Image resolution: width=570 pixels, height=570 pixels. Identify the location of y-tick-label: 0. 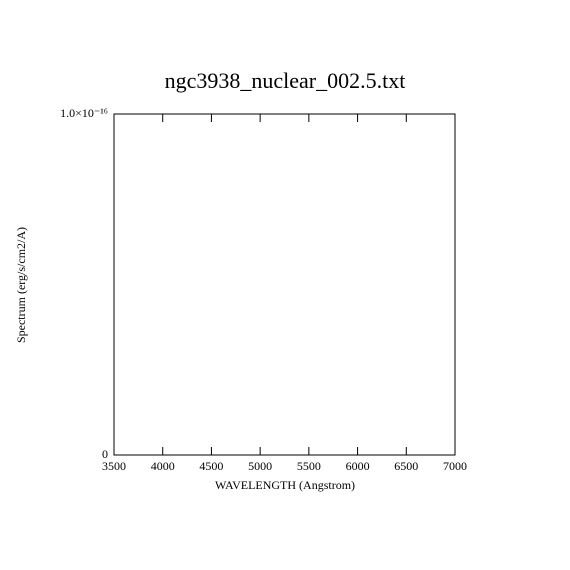
(105, 454).